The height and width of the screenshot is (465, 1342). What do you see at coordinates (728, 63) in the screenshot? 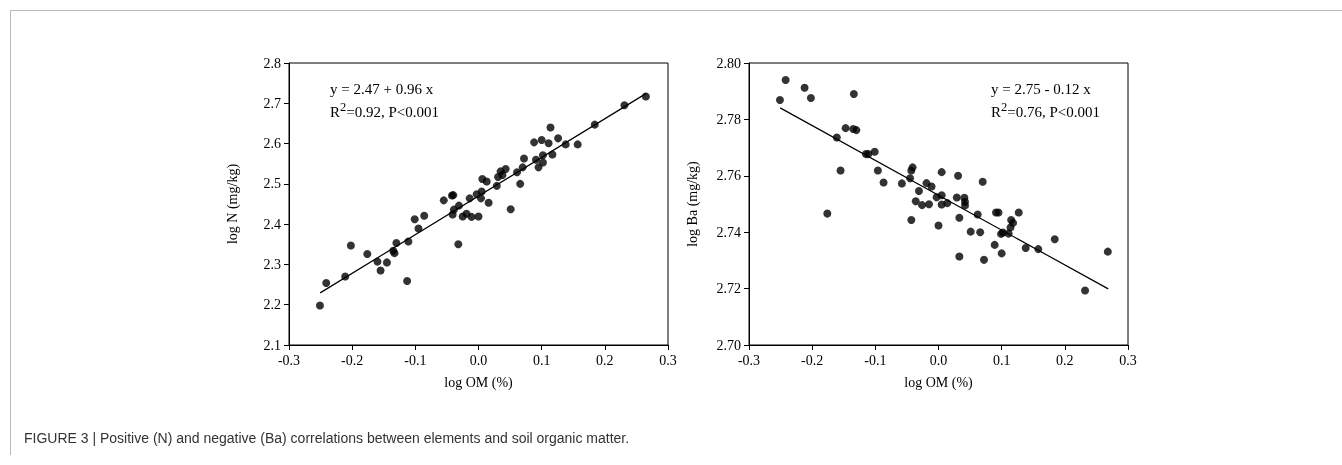
I see `y-tick-label: 2.80` at bounding box center [728, 63].